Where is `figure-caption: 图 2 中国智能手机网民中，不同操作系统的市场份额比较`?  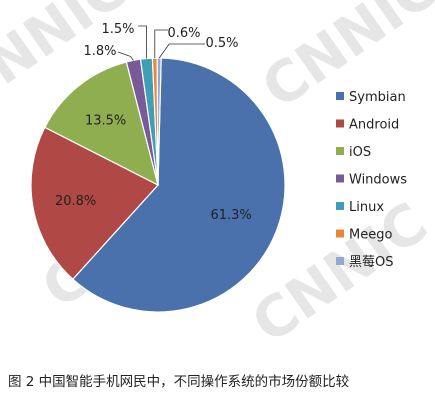 figure-caption: 图 2 中国智能手机网民中，不同操作系统的市场份额比较 is located at coordinates (179, 382).